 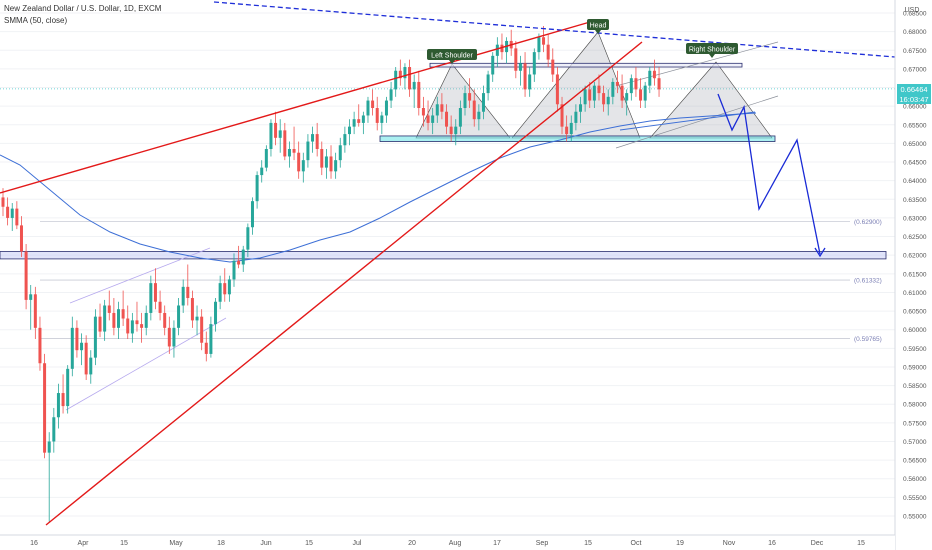 I want to click on y-tick-label: 0.65500, so click(x=915, y=125).